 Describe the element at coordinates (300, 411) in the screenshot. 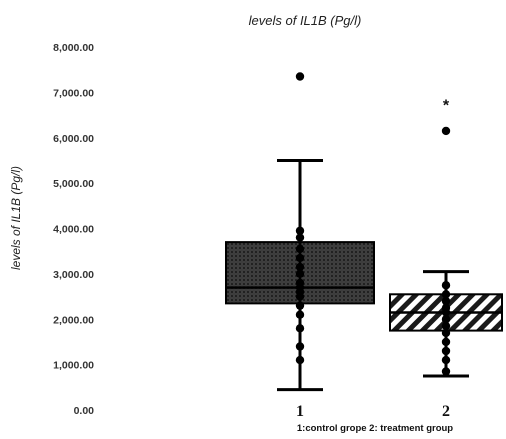

I see `x-tick-label-1: 1` at that location.